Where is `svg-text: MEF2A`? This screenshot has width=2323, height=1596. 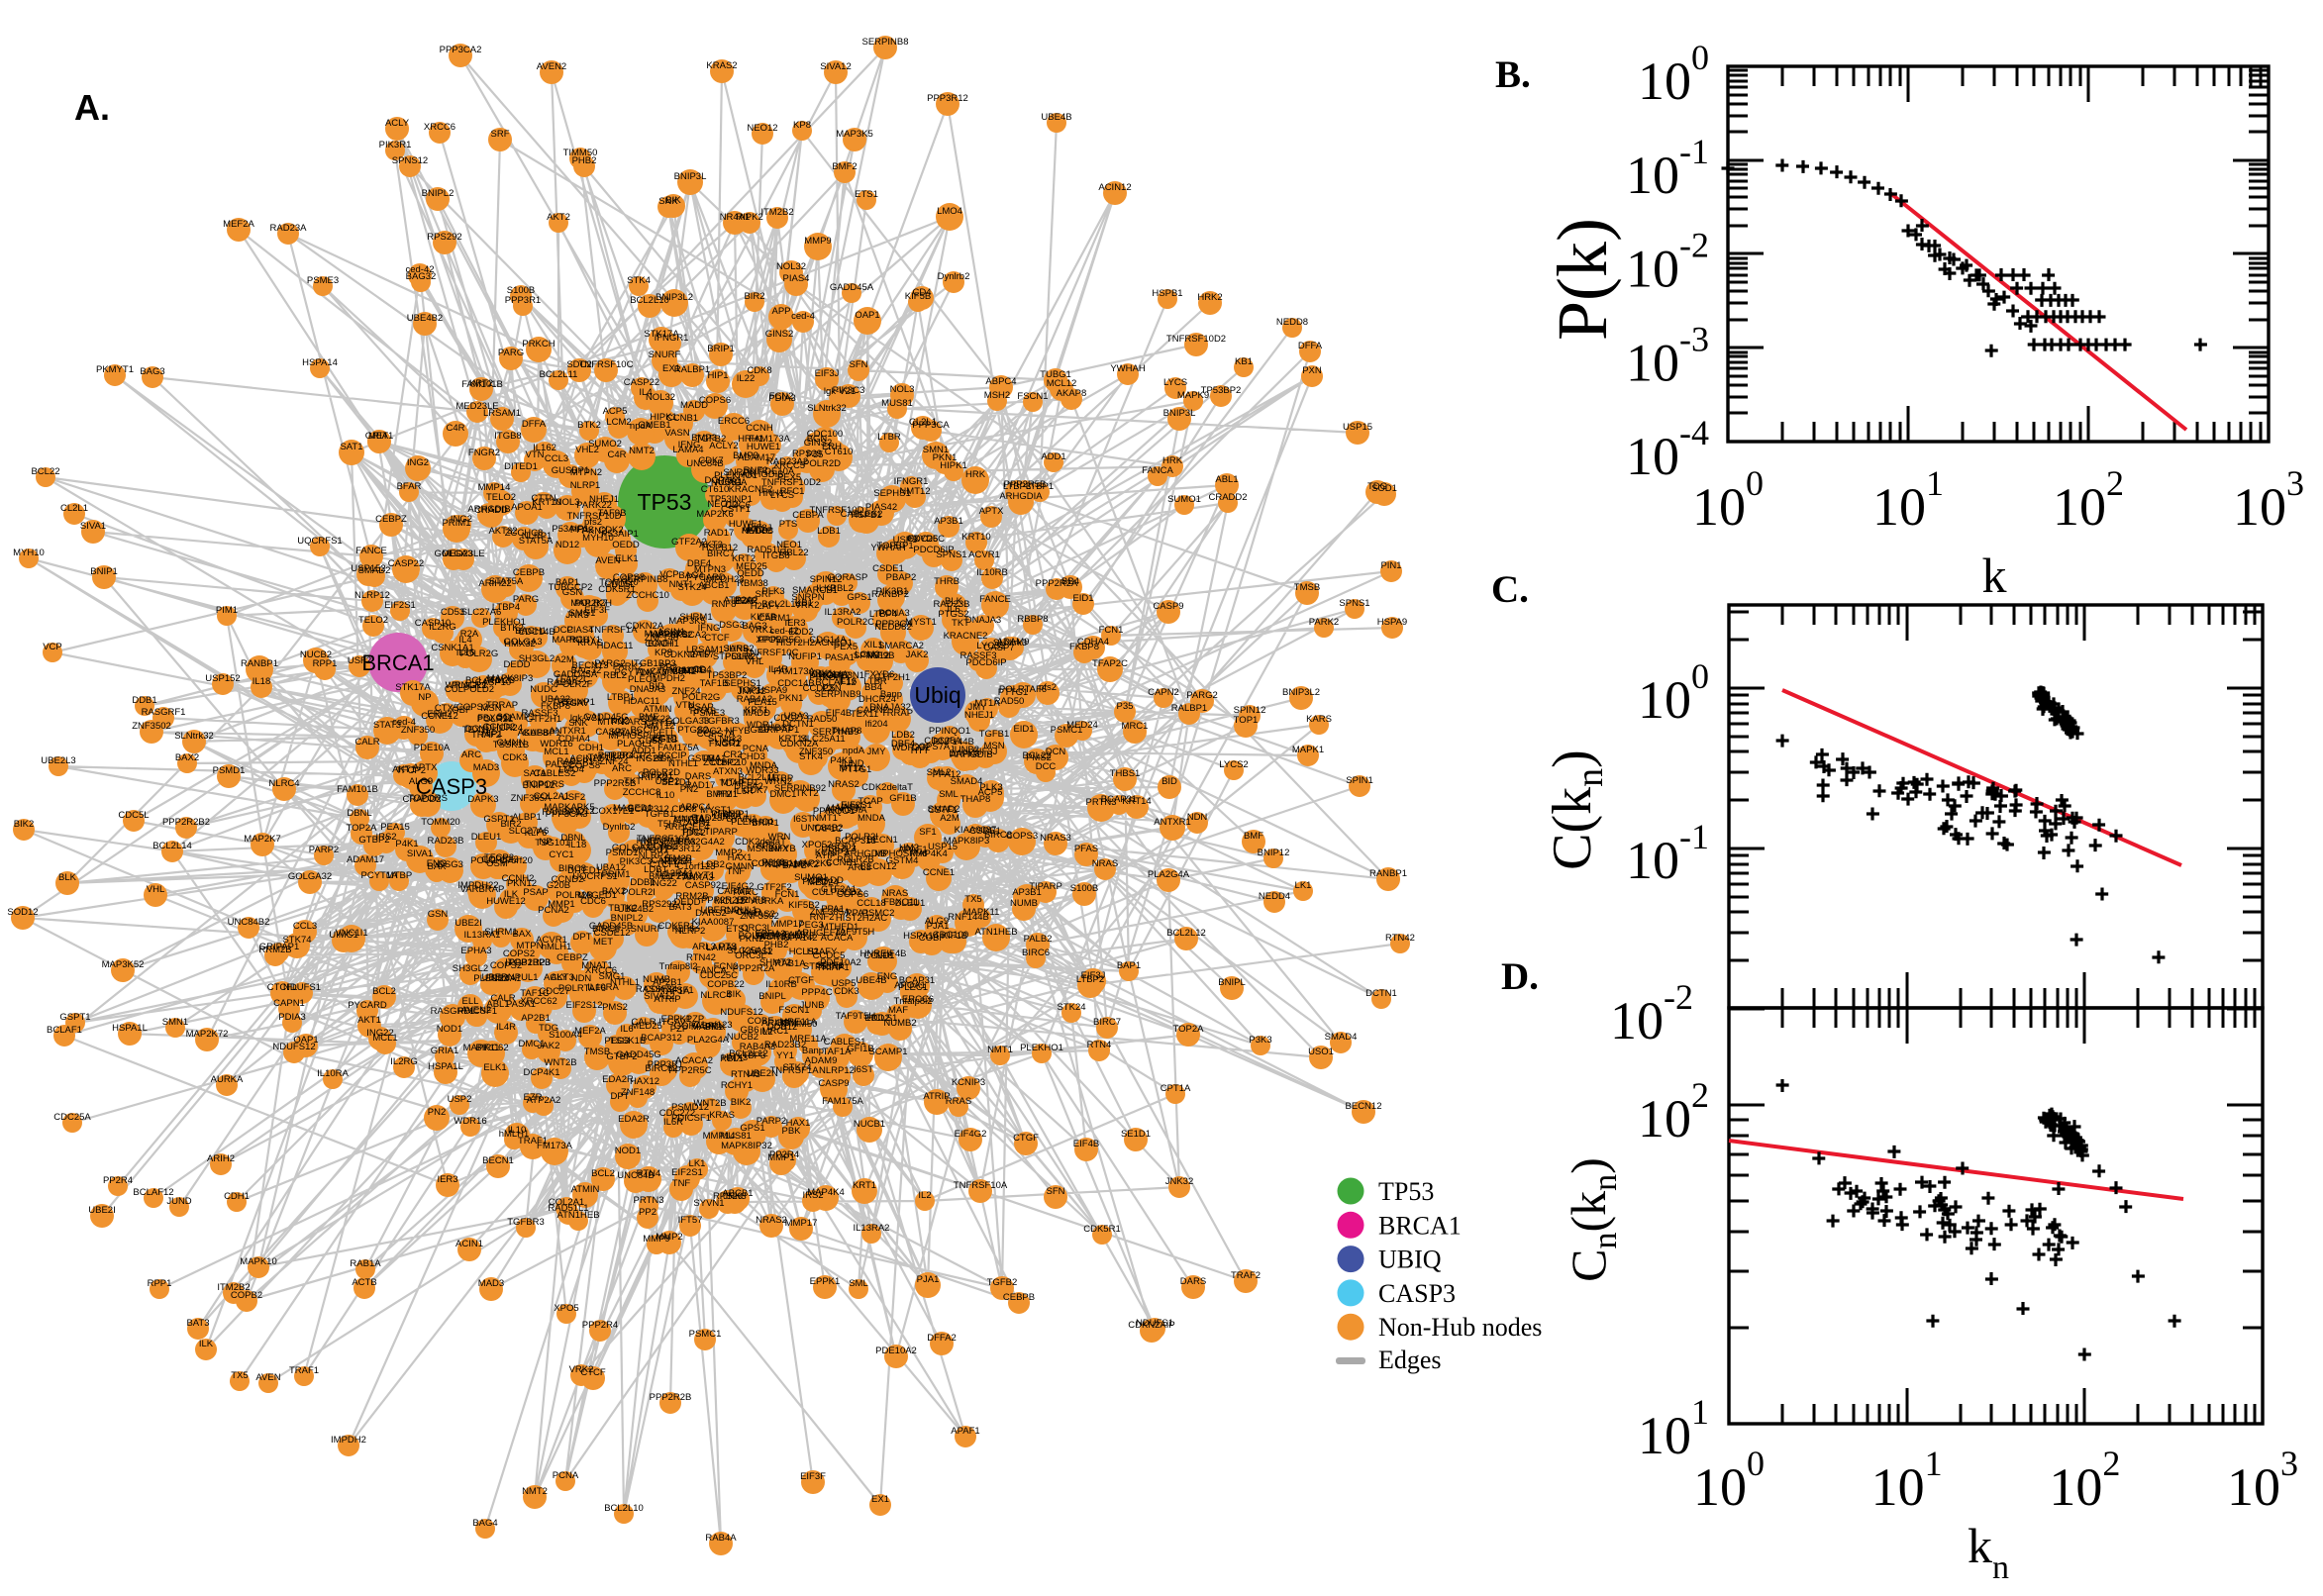 svg-text: MEF2A is located at coordinates (238, 224).